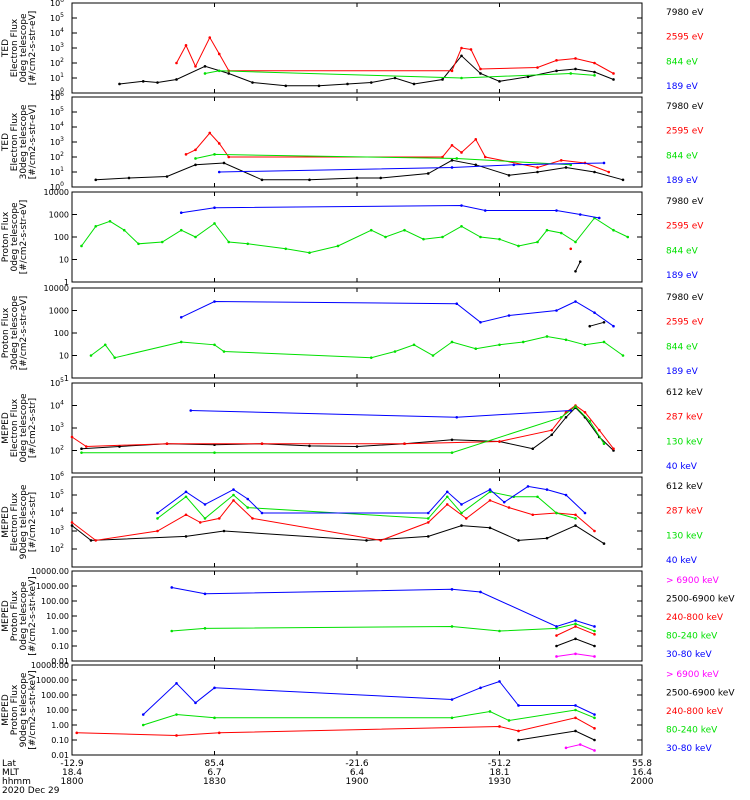  What do you see at coordinates (33, 522) in the screenshot?
I see `y-axis-label-line: [#/cm2-s-str]` at bounding box center [33, 522].